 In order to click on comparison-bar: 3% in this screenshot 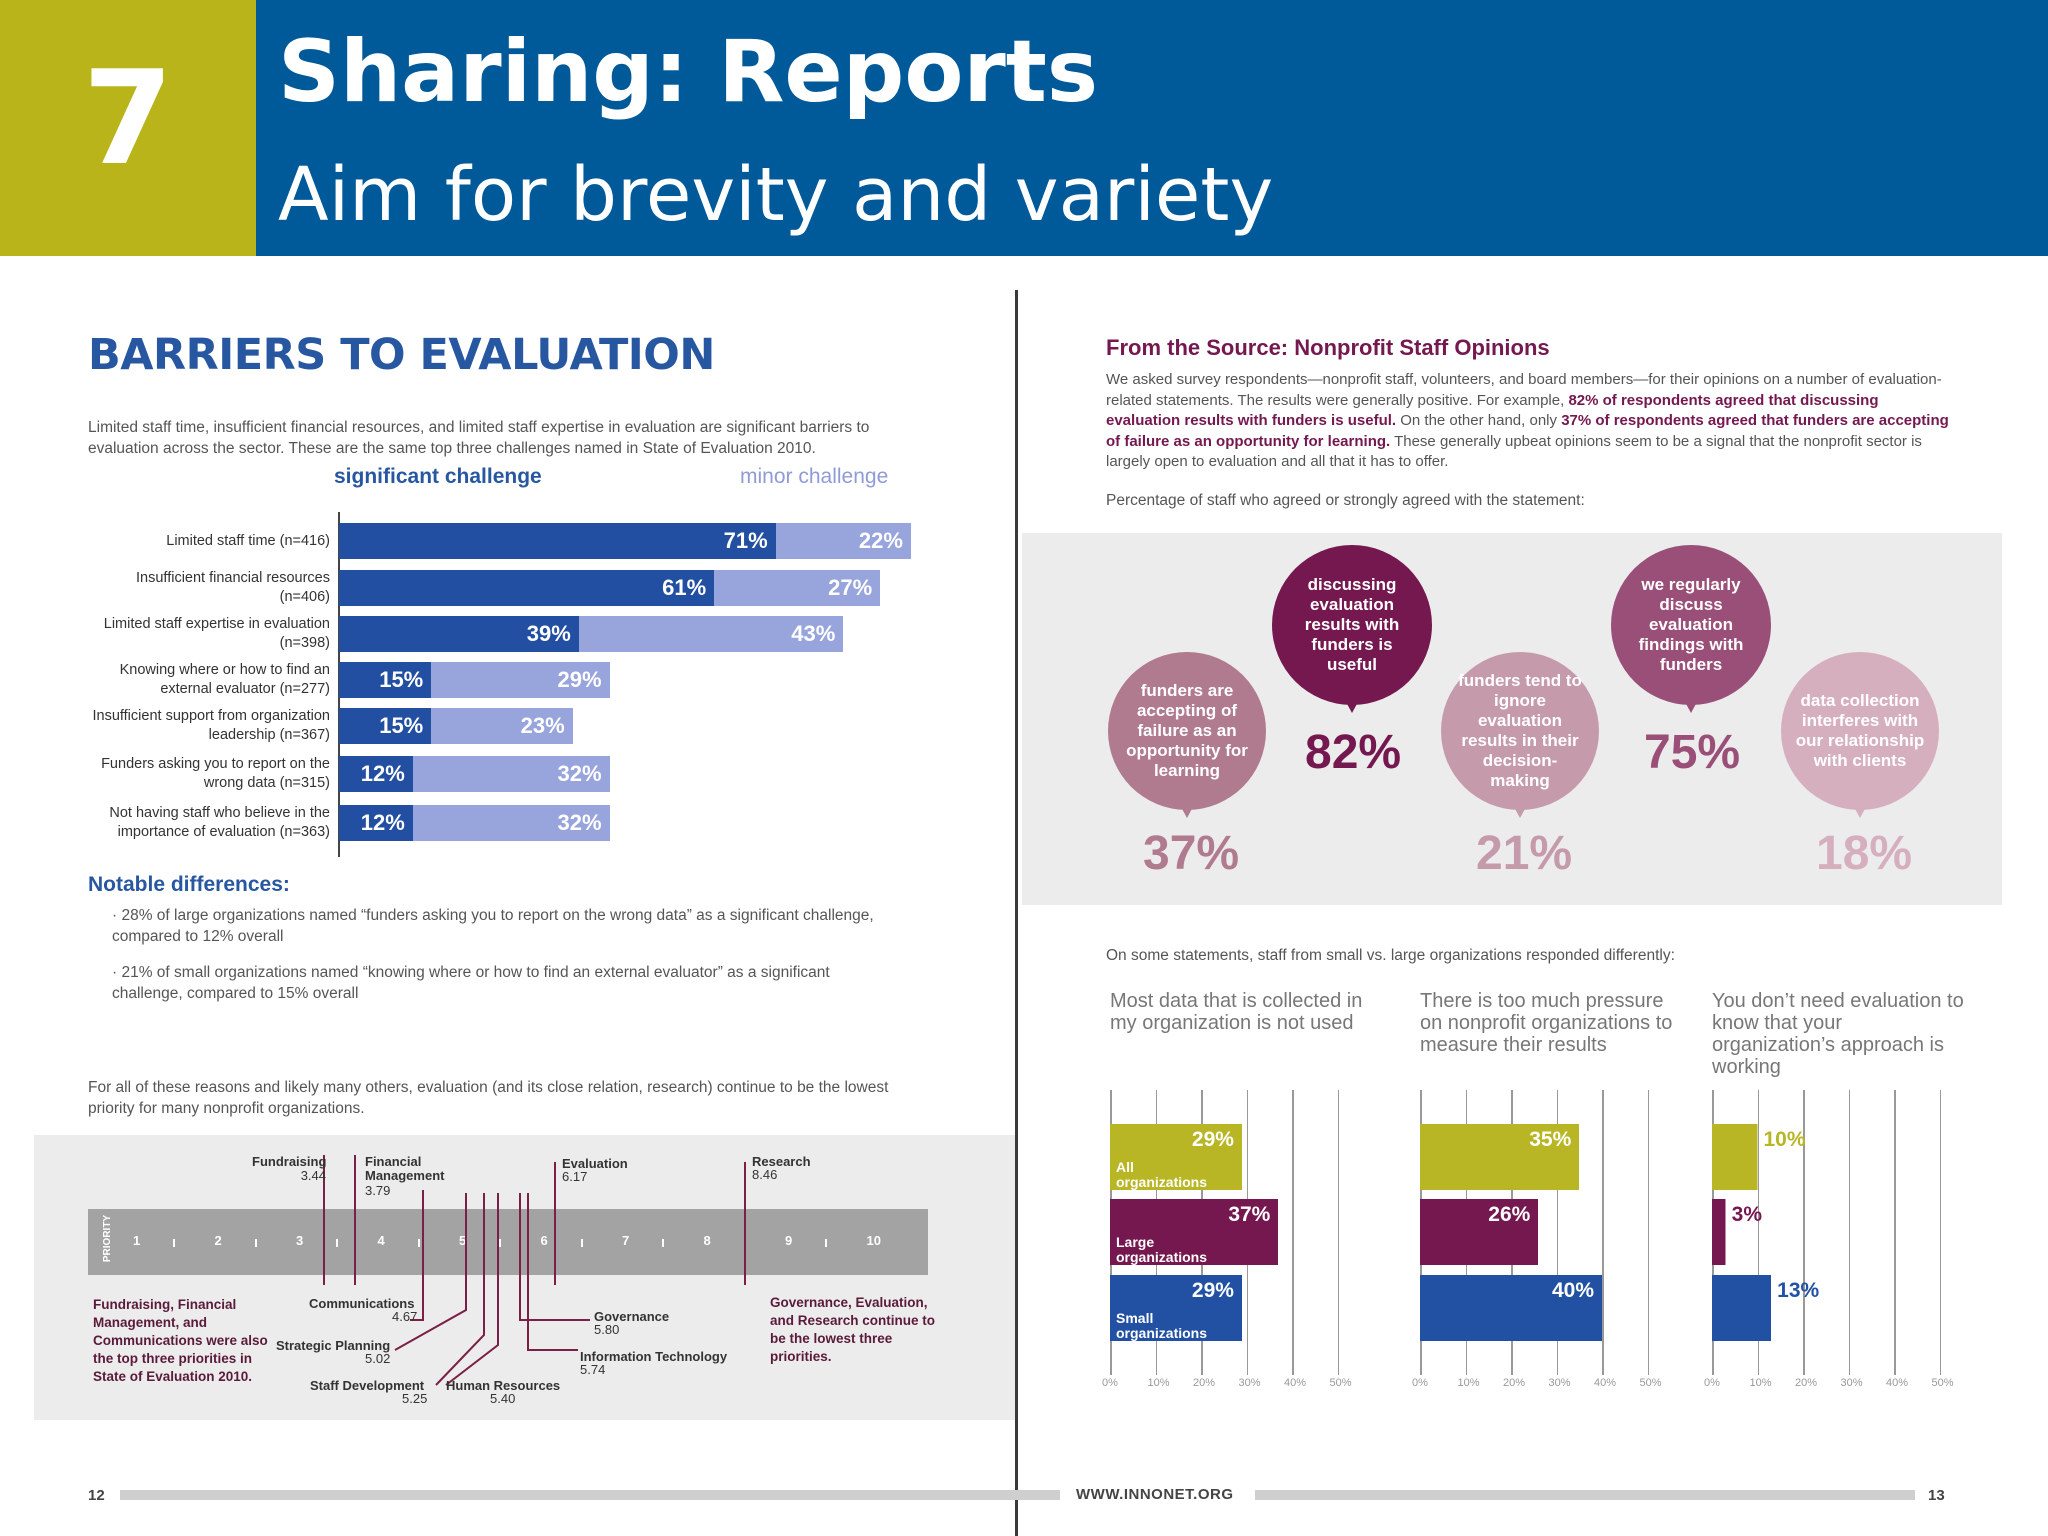, I will do `click(1749, 1232)`.